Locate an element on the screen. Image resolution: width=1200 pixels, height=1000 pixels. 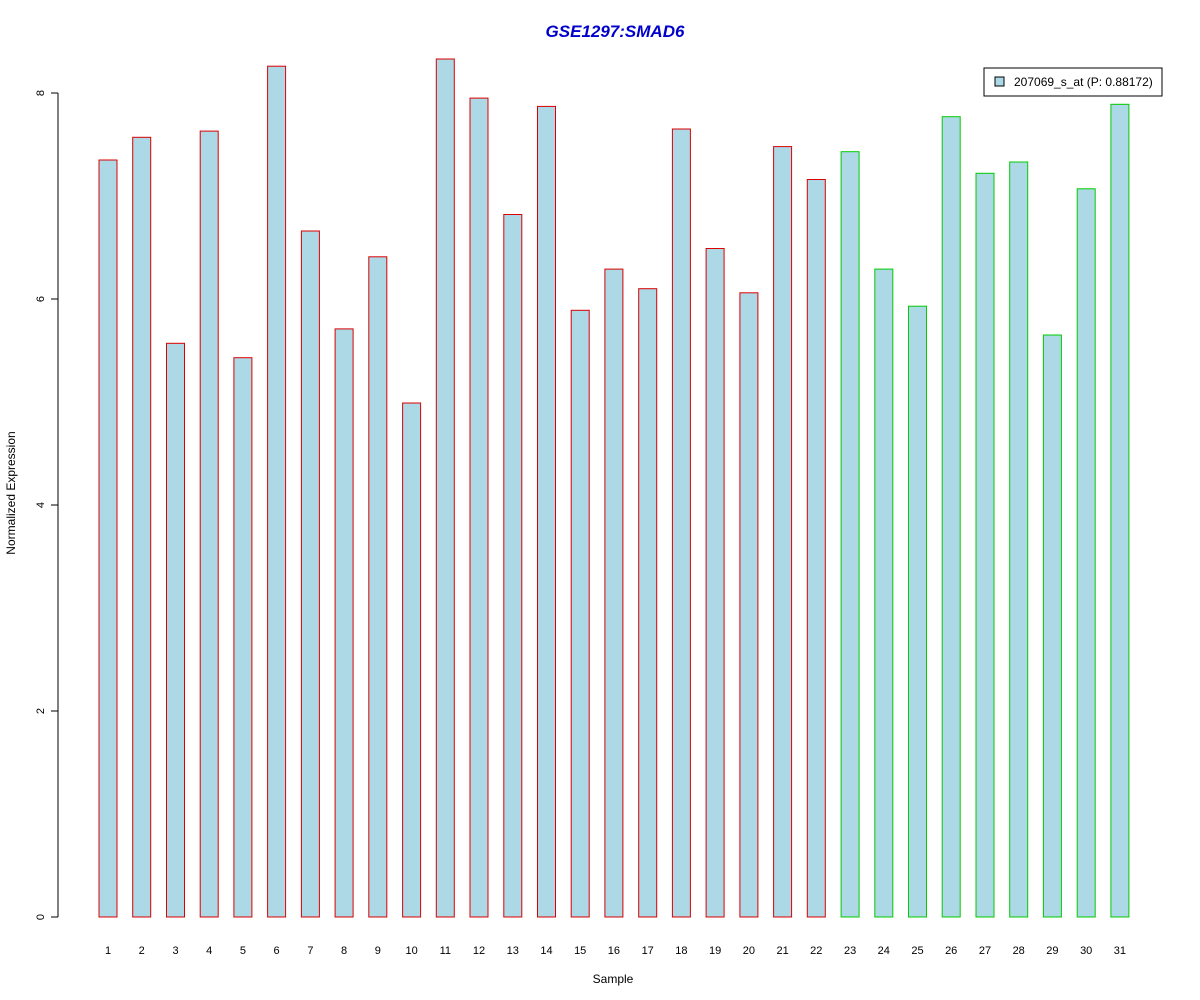
y-tick-label: 8 is located at coordinates (41, 93).